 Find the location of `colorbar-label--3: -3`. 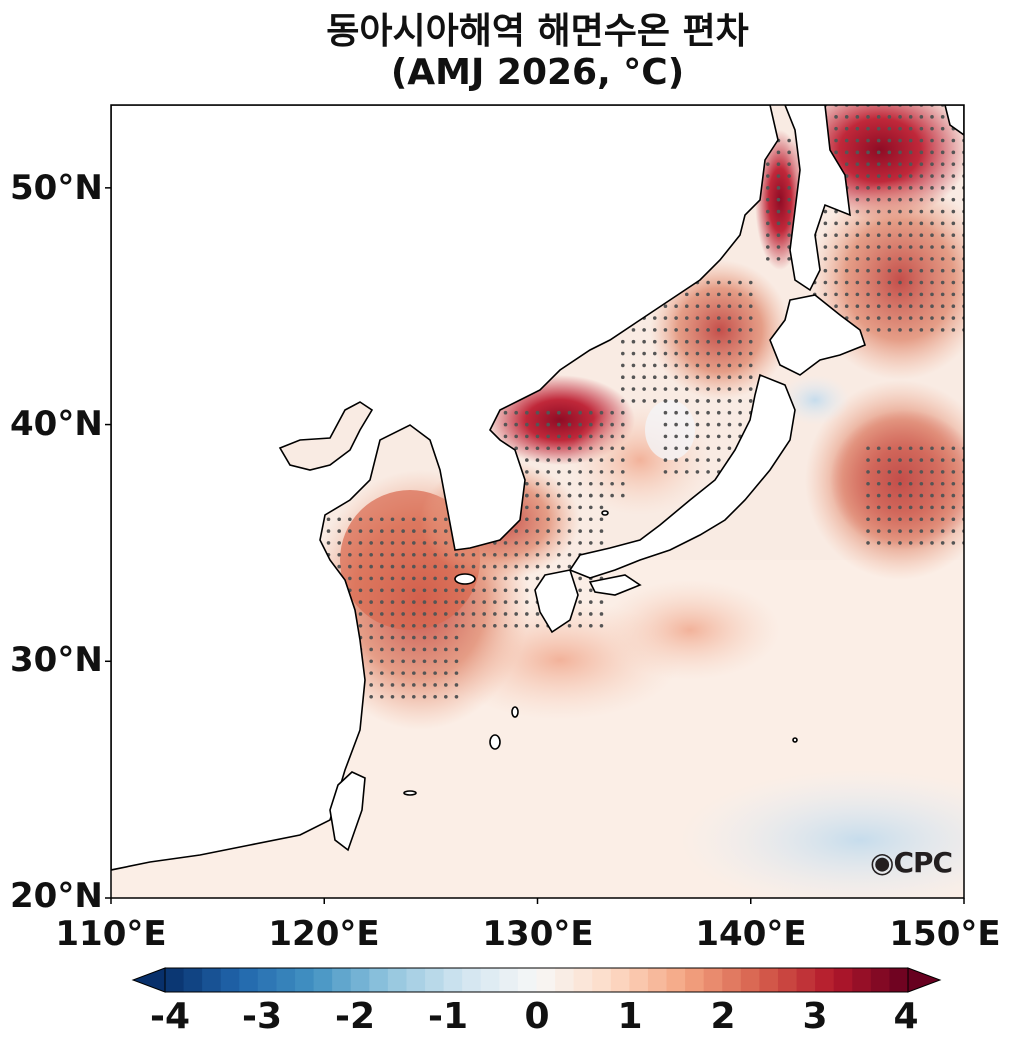

colorbar-label--3: -3 is located at coordinates (262, 1016).